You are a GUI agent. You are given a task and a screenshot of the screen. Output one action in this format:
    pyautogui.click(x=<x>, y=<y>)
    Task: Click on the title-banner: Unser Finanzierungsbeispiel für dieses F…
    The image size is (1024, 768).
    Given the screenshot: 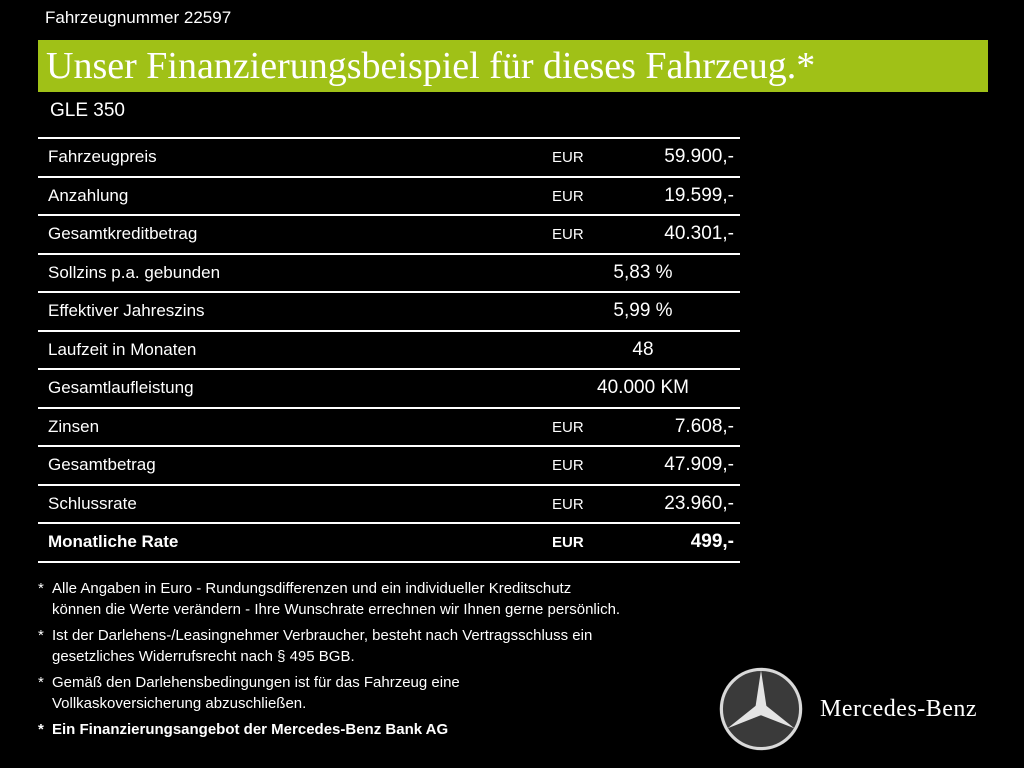 What is the action you would take?
    pyautogui.click(x=513, y=66)
    